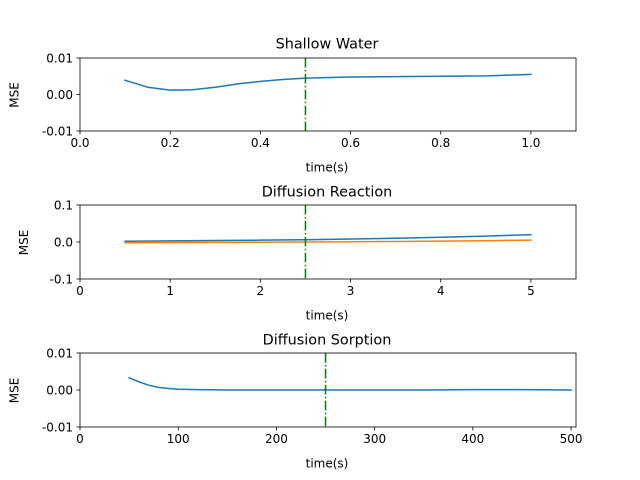  What do you see at coordinates (170, 291) in the screenshot?
I see `x-tick-label: 1` at bounding box center [170, 291].